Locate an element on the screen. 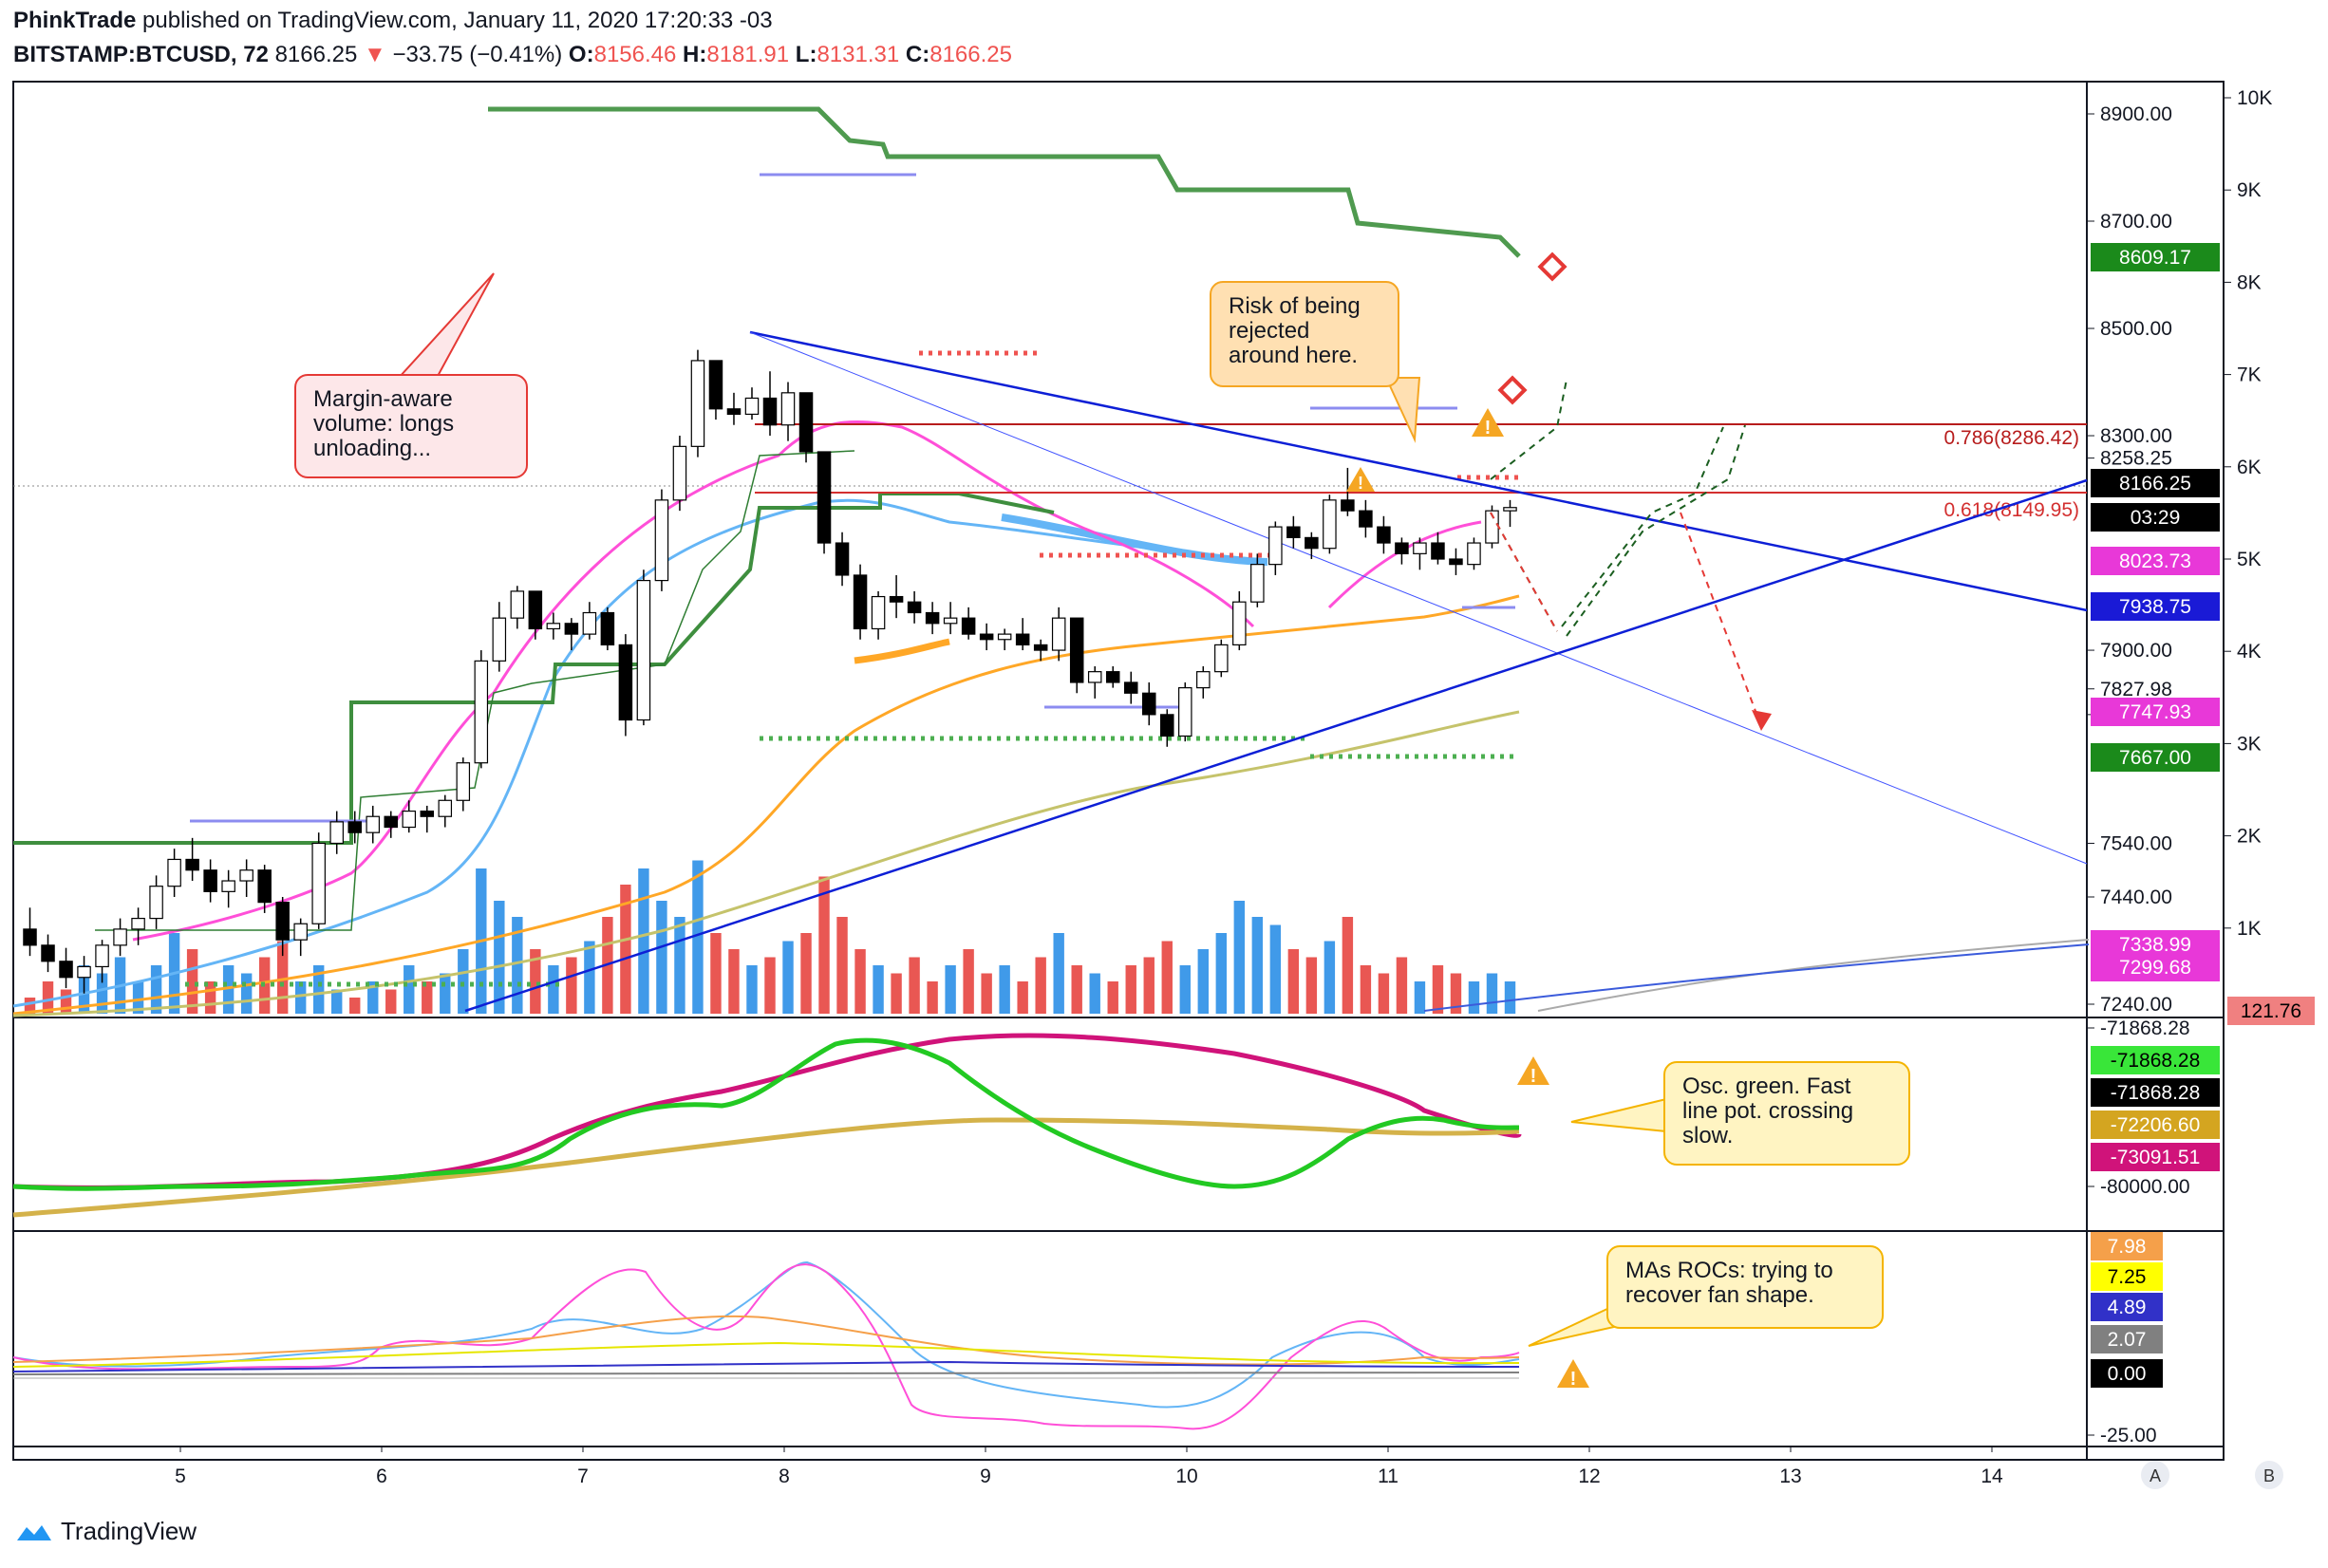 Image resolution: width=2328 pixels, height=1568 pixels. price-axis-label: 7900.00 is located at coordinates (2136, 651).